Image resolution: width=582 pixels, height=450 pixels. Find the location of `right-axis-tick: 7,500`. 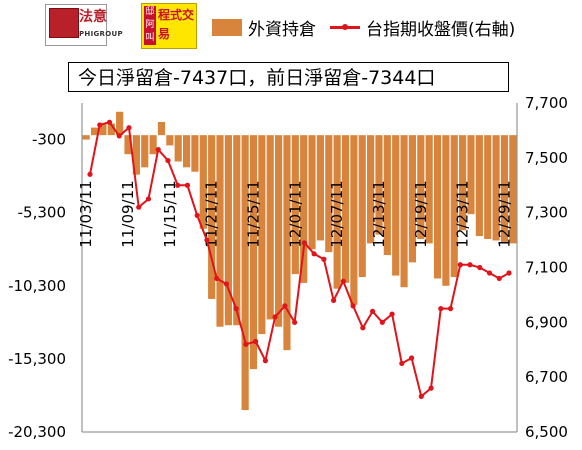

right-axis-tick: 7,500 is located at coordinates (546, 158).